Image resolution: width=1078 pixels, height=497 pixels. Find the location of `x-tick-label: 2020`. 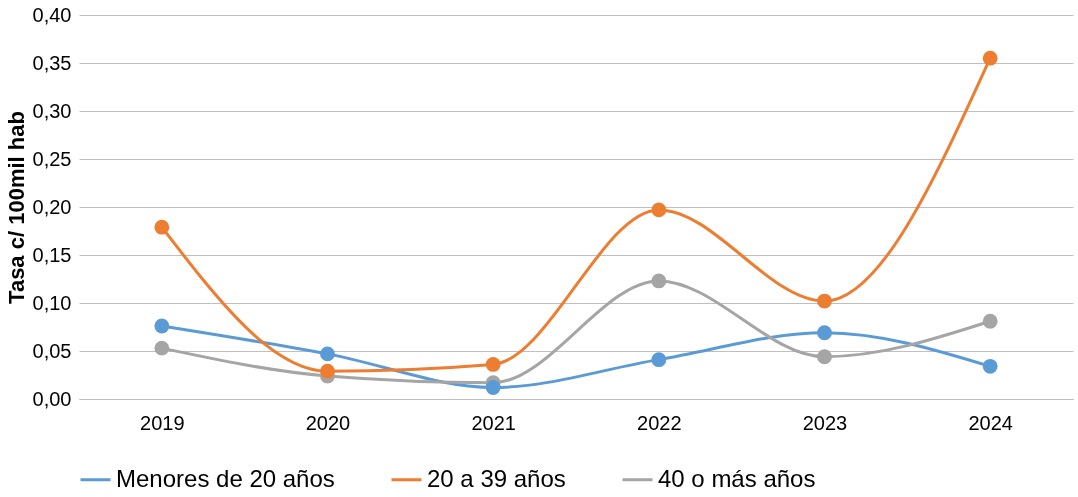

x-tick-label: 2020 is located at coordinates (328, 422).